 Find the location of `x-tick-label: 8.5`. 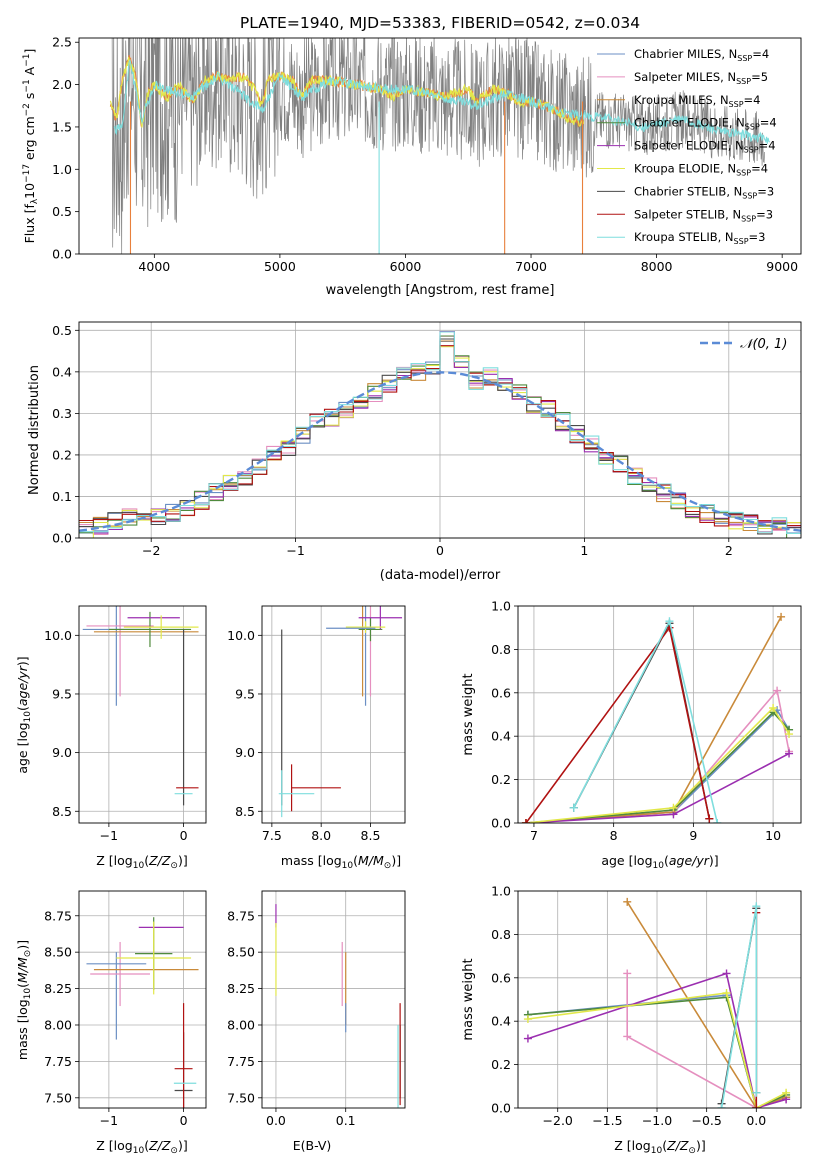

x-tick-label: 8.5 is located at coordinates (371, 835).